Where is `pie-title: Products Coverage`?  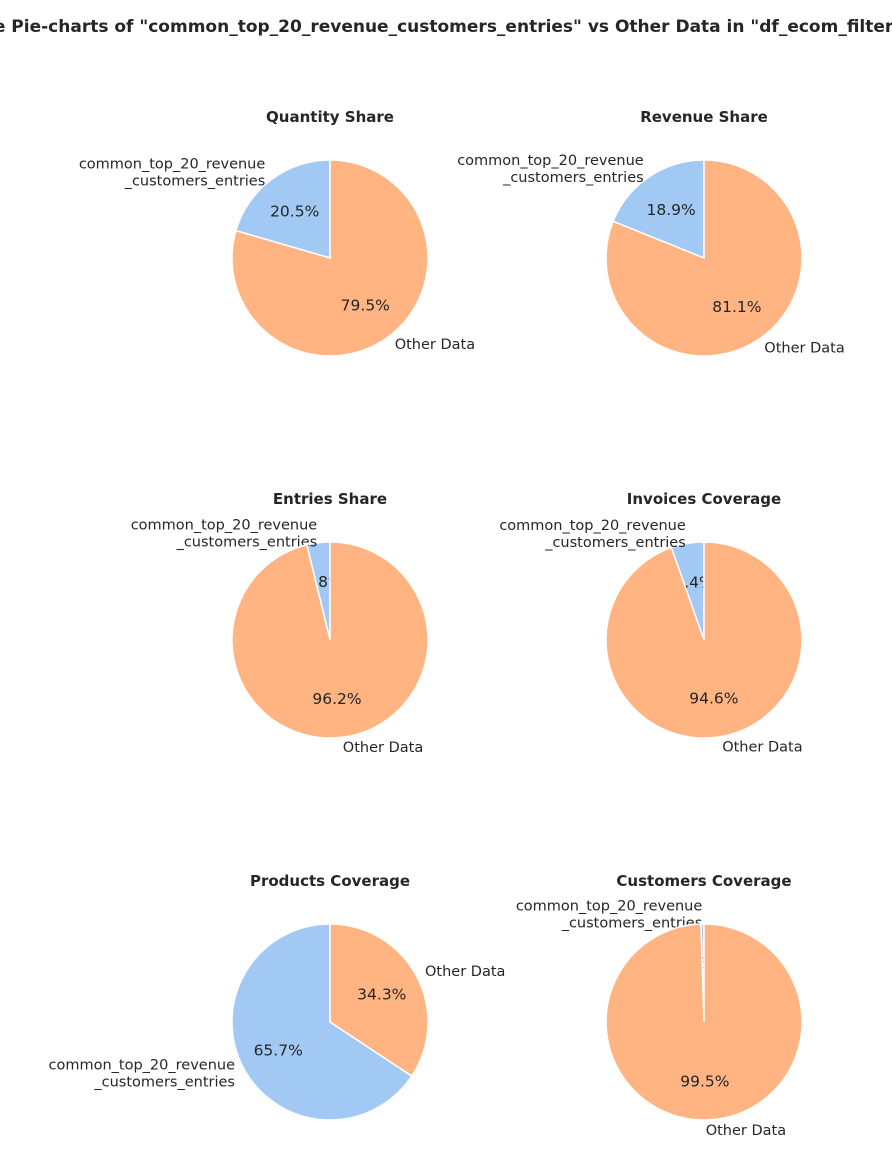 pie-title: Products Coverage is located at coordinates (330, 881).